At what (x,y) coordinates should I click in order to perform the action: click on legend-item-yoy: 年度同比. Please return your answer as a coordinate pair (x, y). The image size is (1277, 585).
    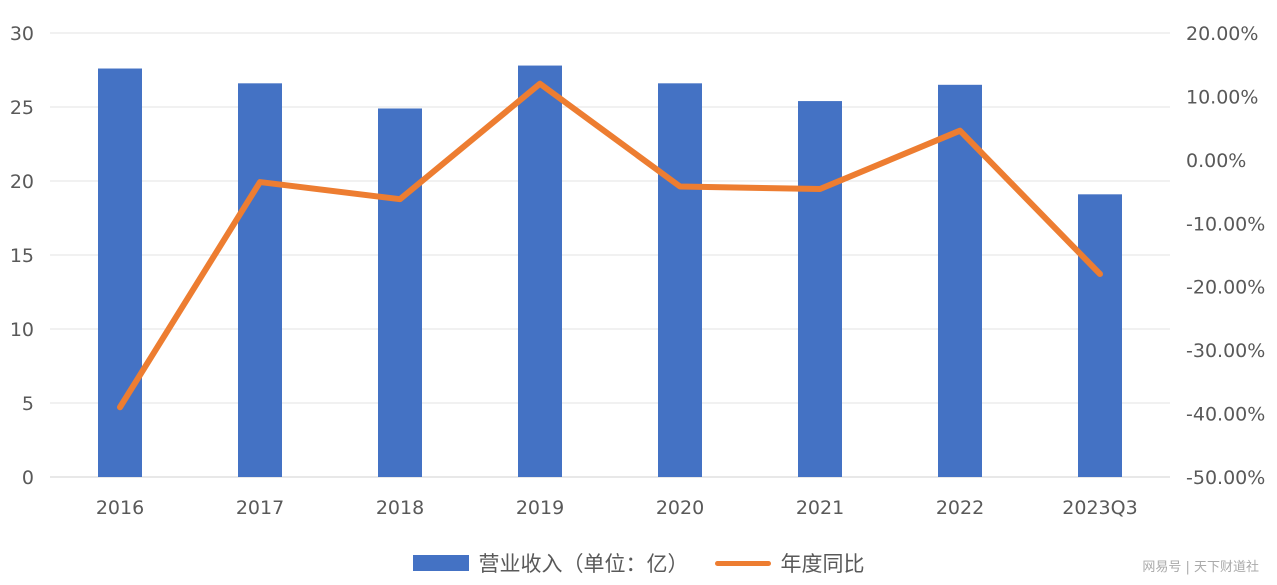
    Looking at the image, I should click on (789, 563).